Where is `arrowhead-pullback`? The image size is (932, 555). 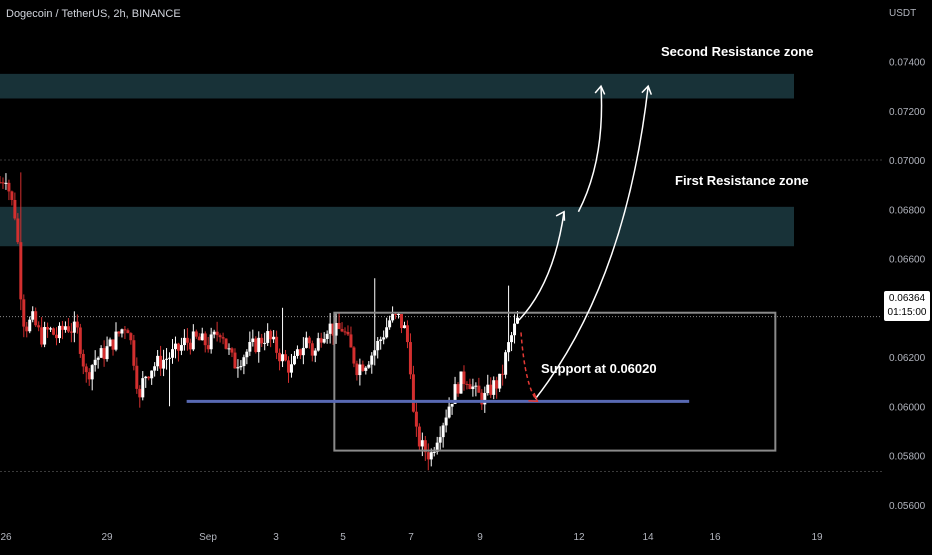
arrowhead-pullback is located at coordinates (533, 397).